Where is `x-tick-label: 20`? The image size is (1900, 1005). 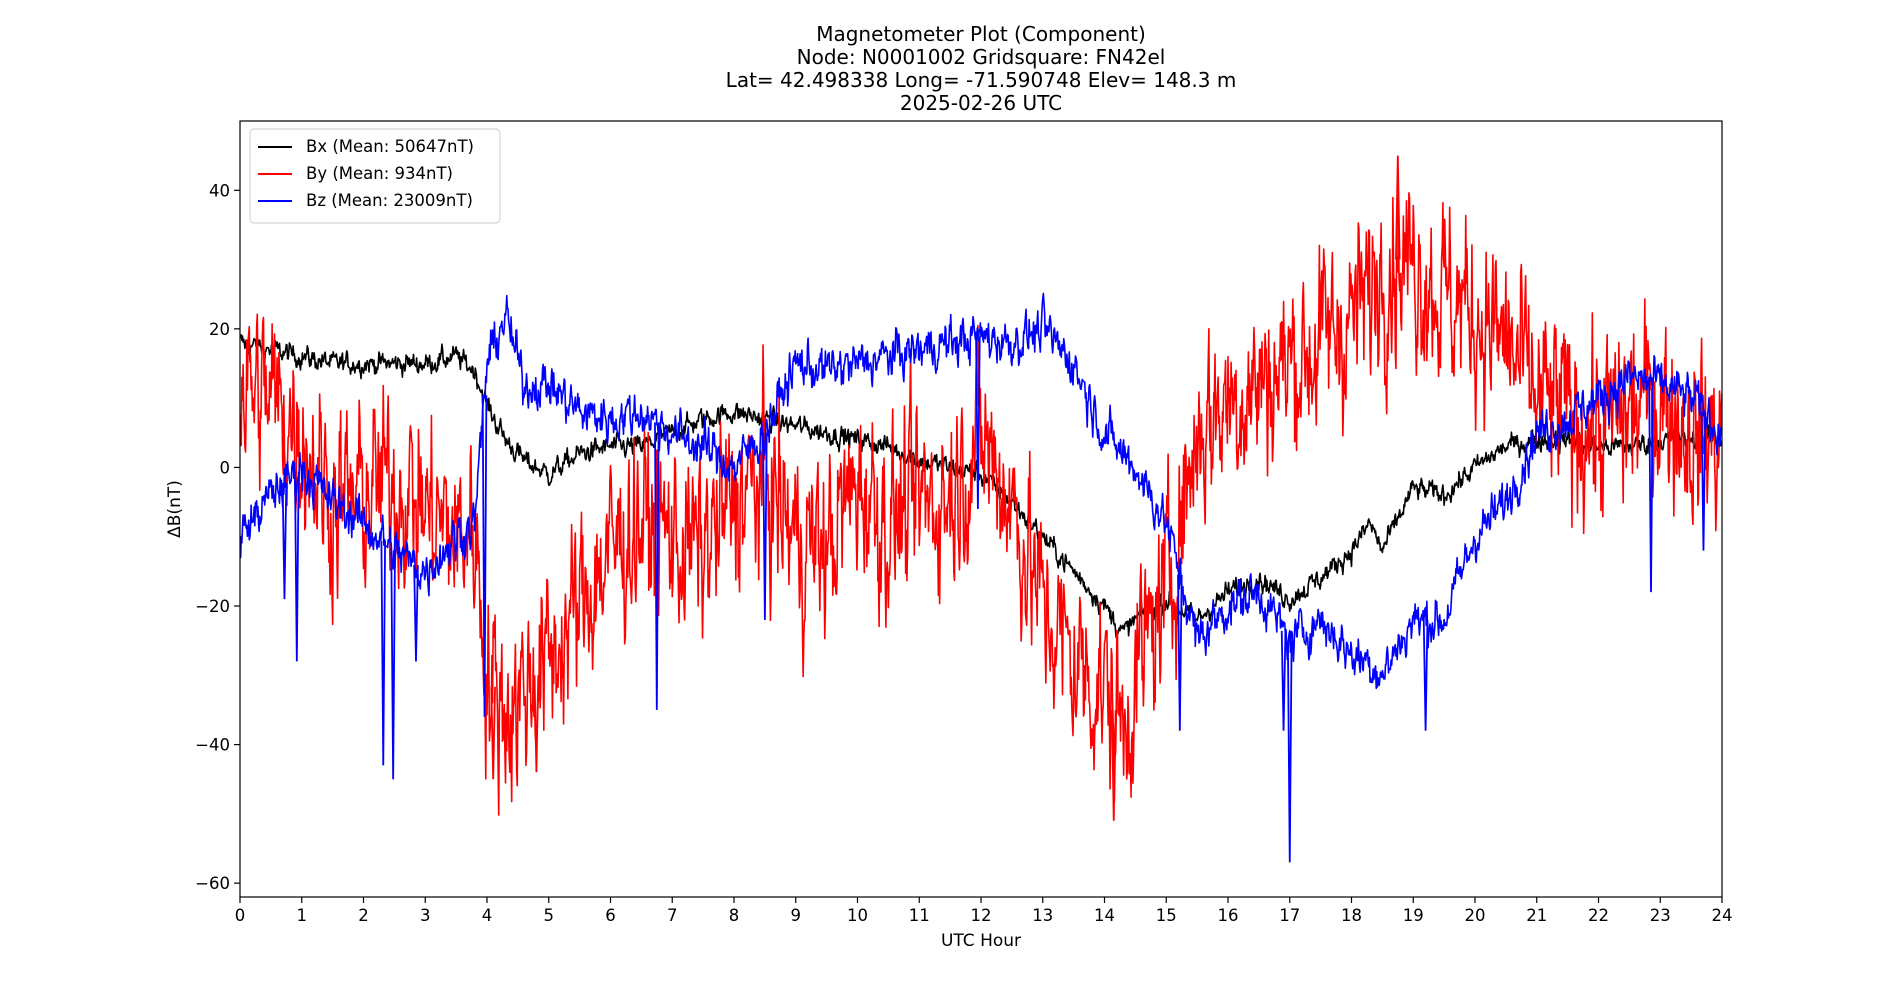 x-tick-label: 20 is located at coordinates (1475, 915).